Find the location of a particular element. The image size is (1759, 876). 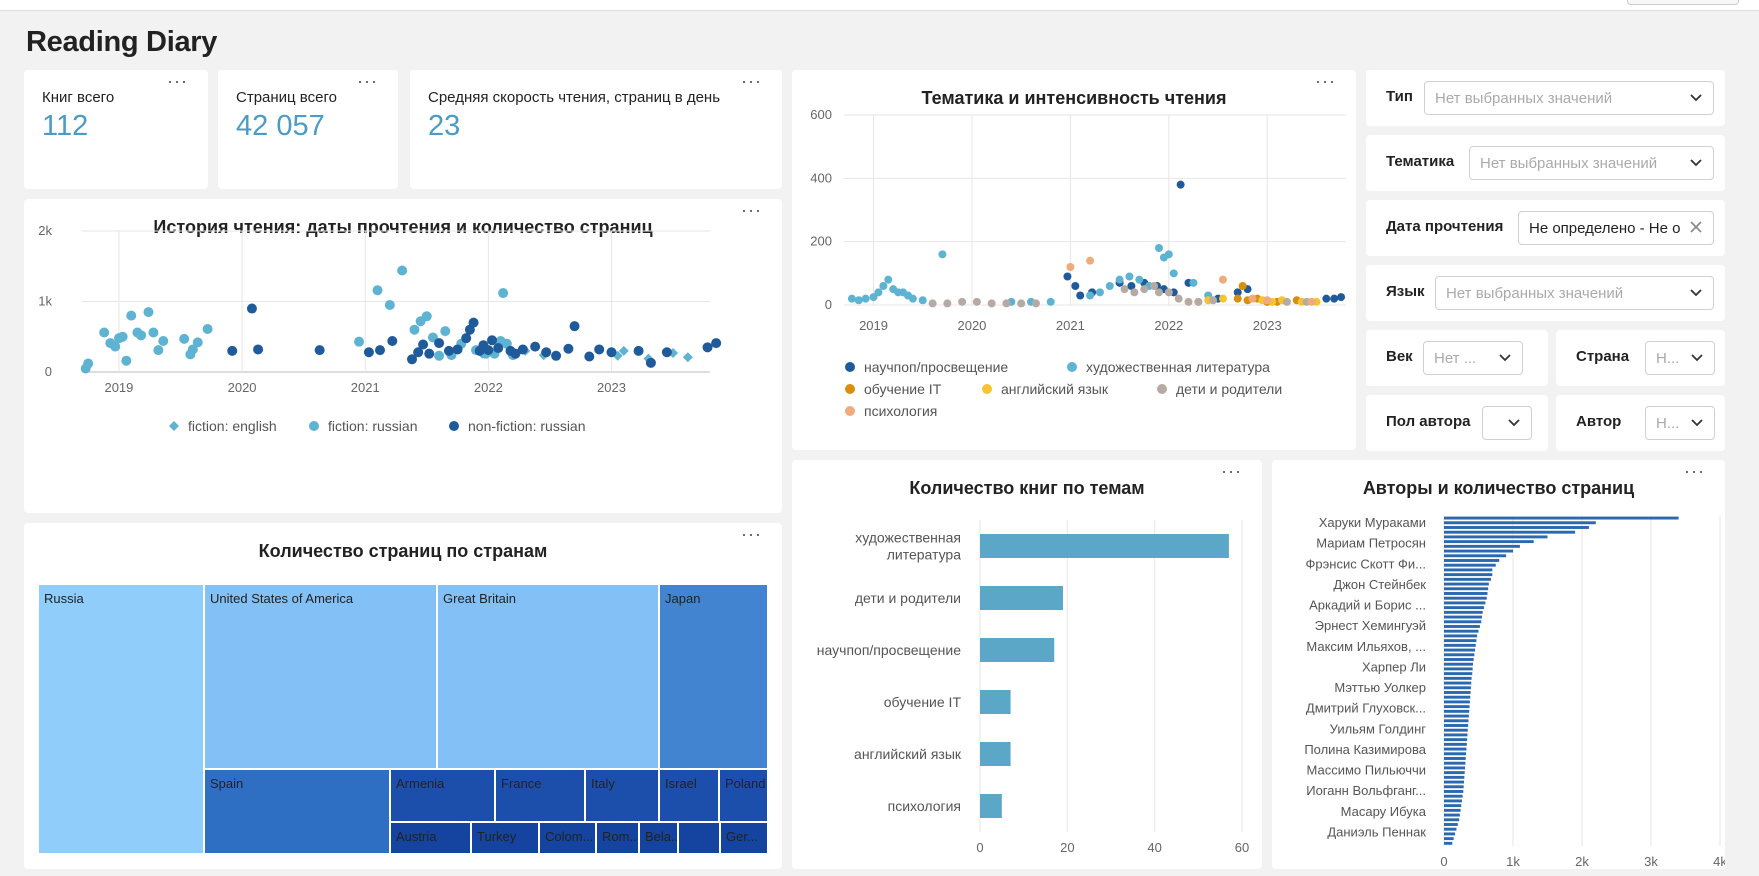

category-label: обучение IT is located at coordinates (923, 702).